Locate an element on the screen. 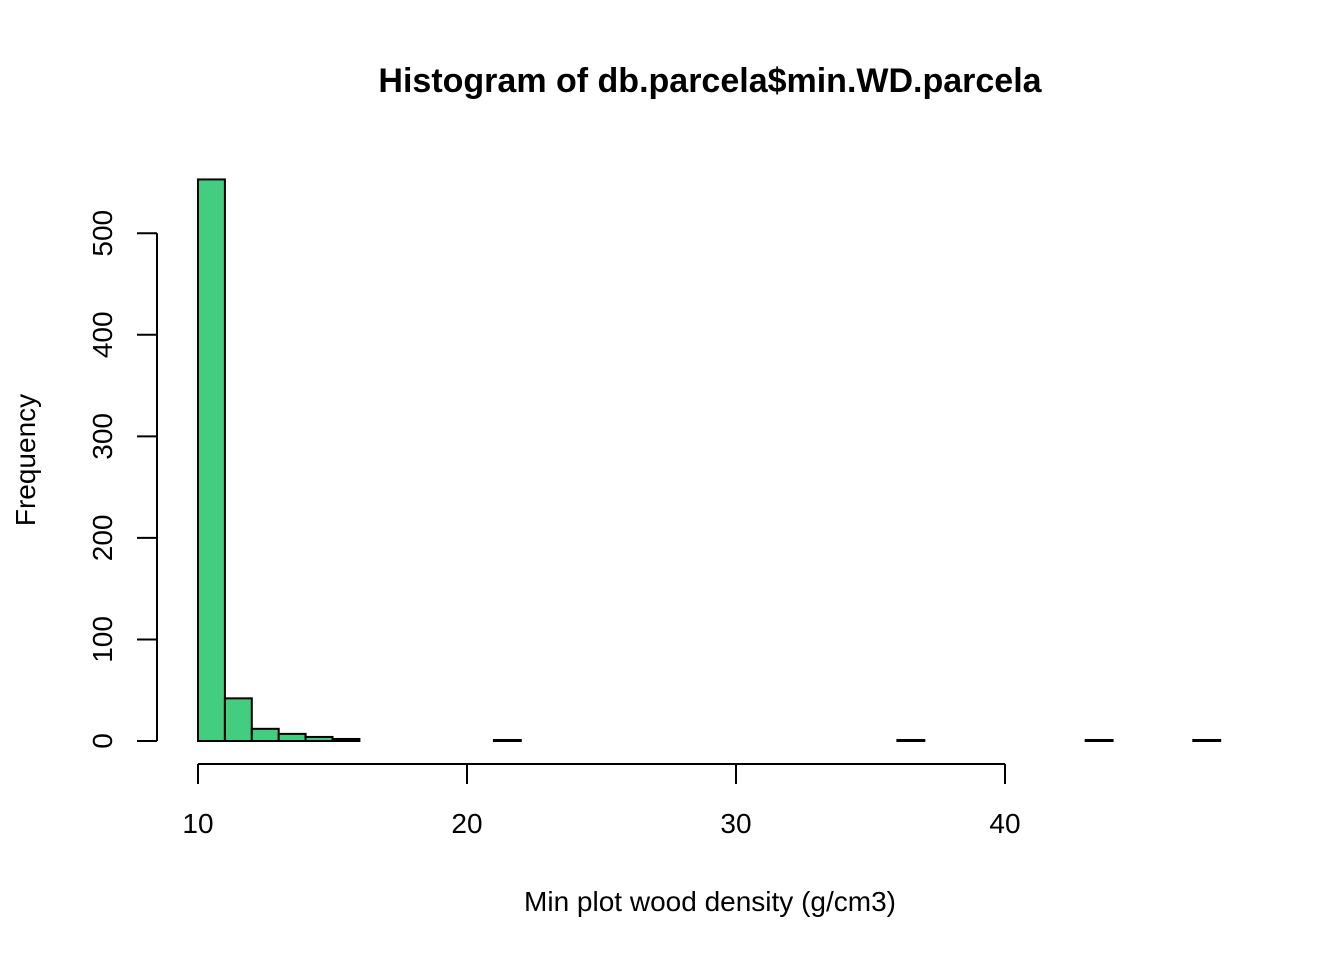  x-axis: 10 20 30 40 is located at coordinates (601, 801).